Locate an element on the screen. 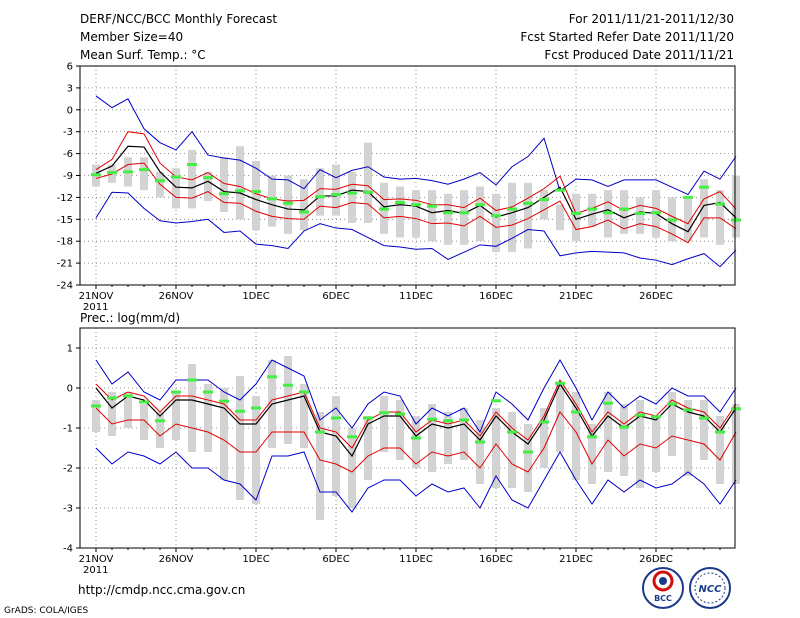 This screenshot has width=800, height=618. x-tick-label: 21DEC is located at coordinates (576, 559).